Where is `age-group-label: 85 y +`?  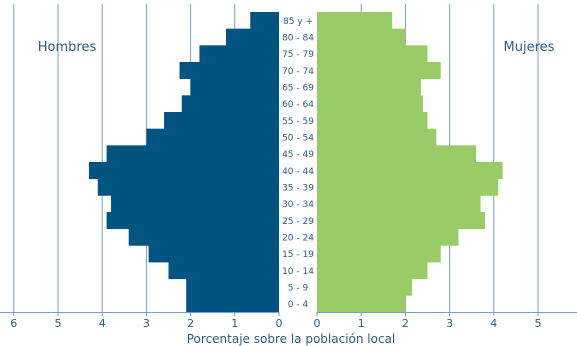
age-group-label: 85 y + is located at coordinates (298, 22).